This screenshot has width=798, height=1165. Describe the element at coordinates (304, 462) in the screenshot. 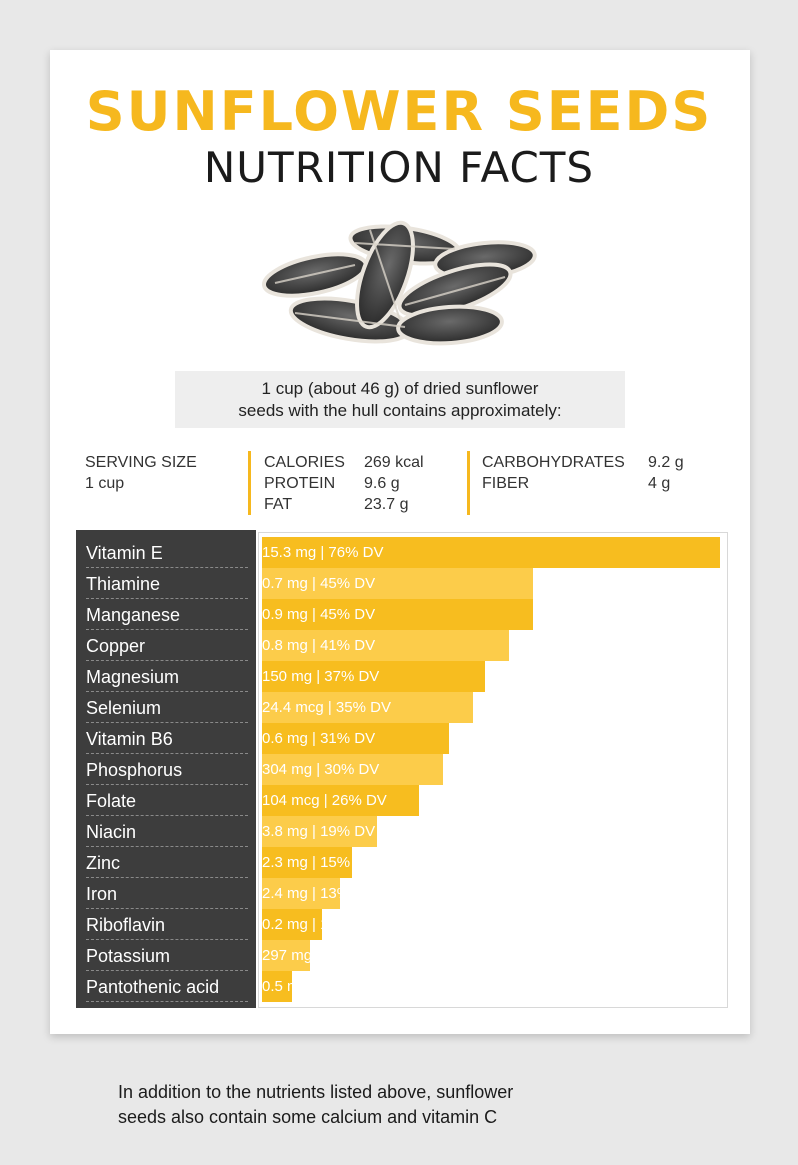

I see `calories-label: CALORIES` at that location.